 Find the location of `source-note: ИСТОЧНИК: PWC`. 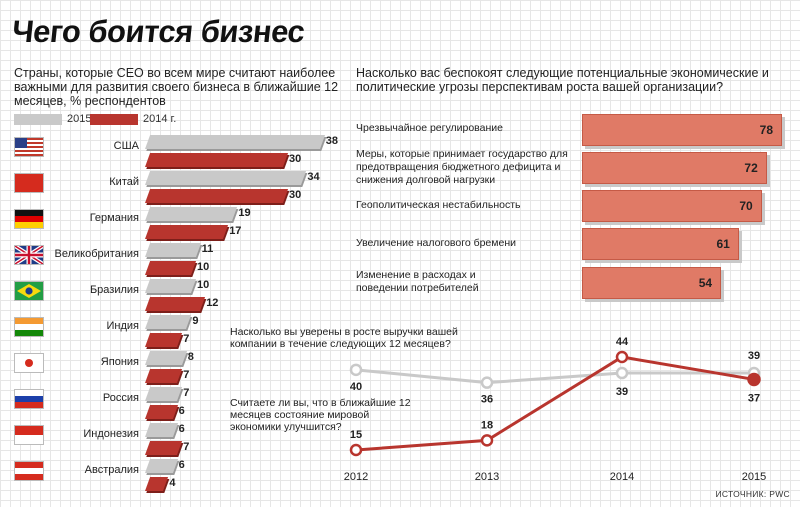

source-note: ИСТОЧНИК: PWC is located at coordinates (752, 494).